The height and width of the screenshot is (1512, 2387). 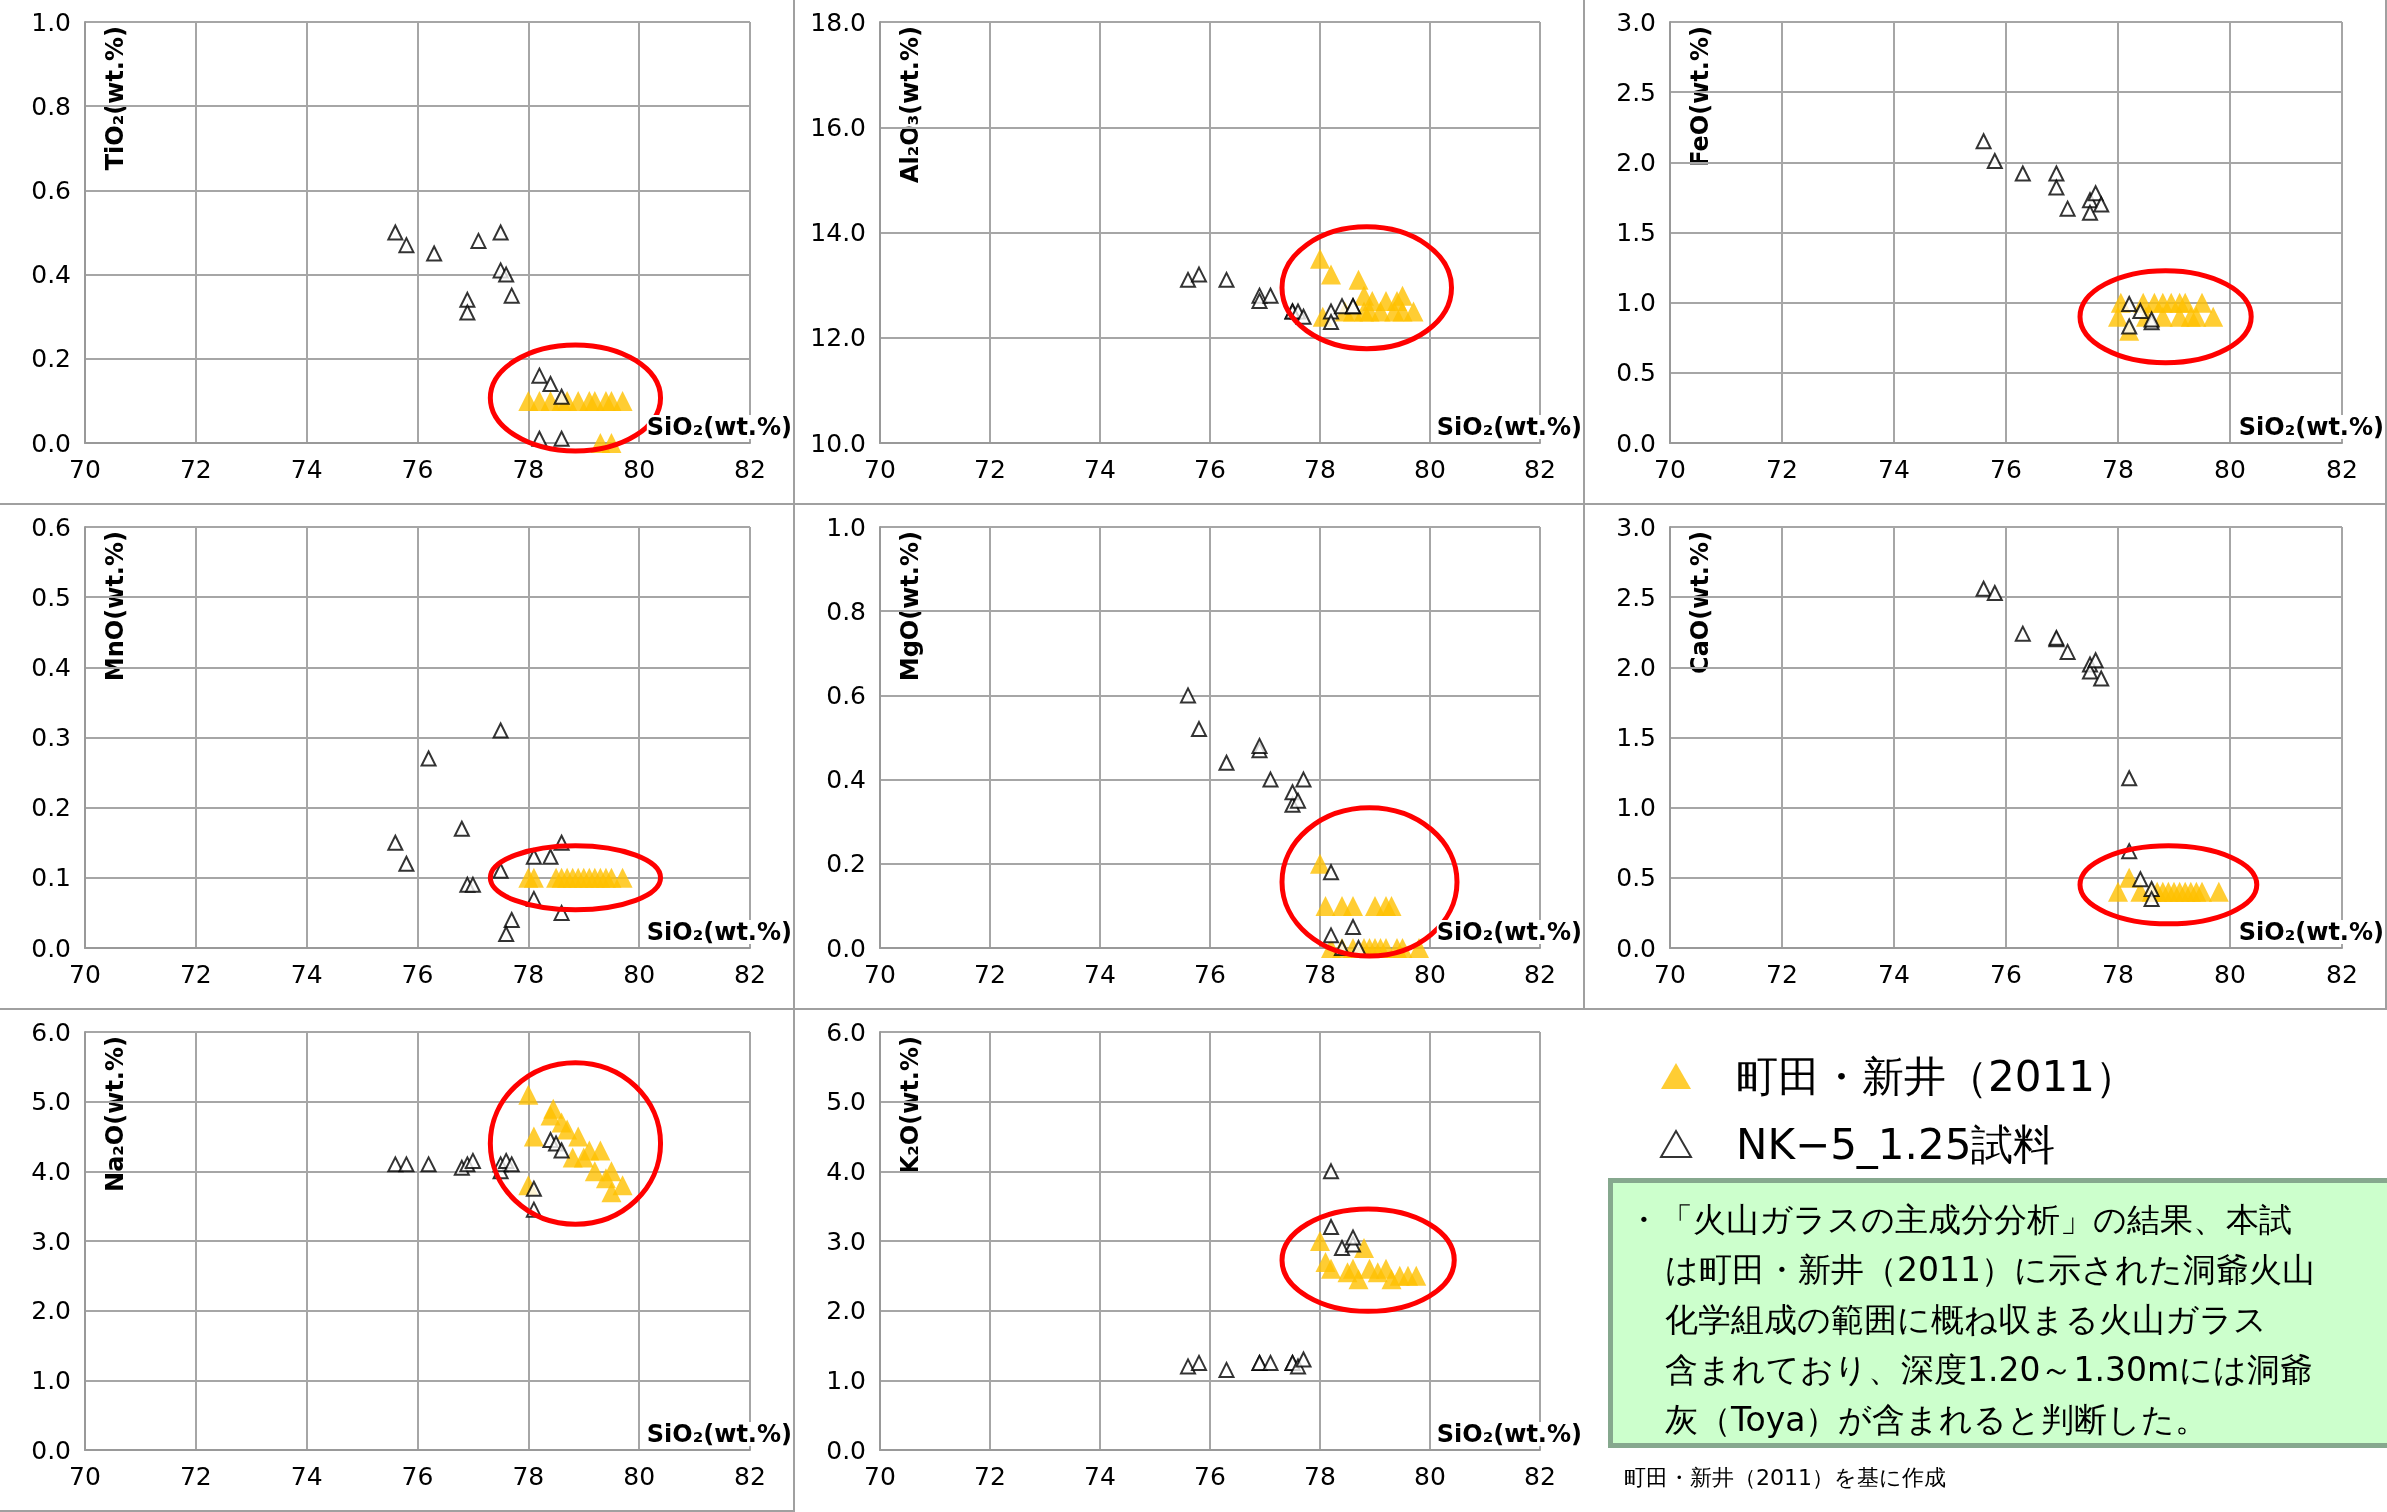 What do you see at coordinates (1966, 1320) in the screenshot?
I see `text: 化学組成の範囲に概ね収まる火山ガラス` at bounding box center [1966, 1320].